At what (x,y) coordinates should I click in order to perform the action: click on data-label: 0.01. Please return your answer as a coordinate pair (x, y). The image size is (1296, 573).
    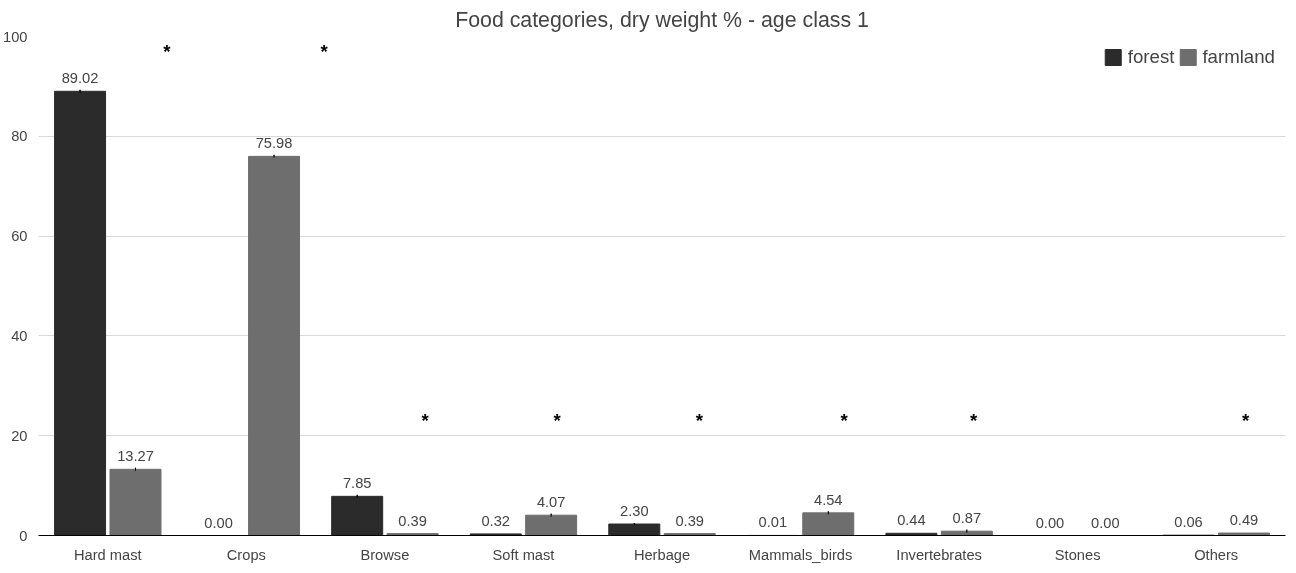
    Looking at the image, I should click on (773, 522).